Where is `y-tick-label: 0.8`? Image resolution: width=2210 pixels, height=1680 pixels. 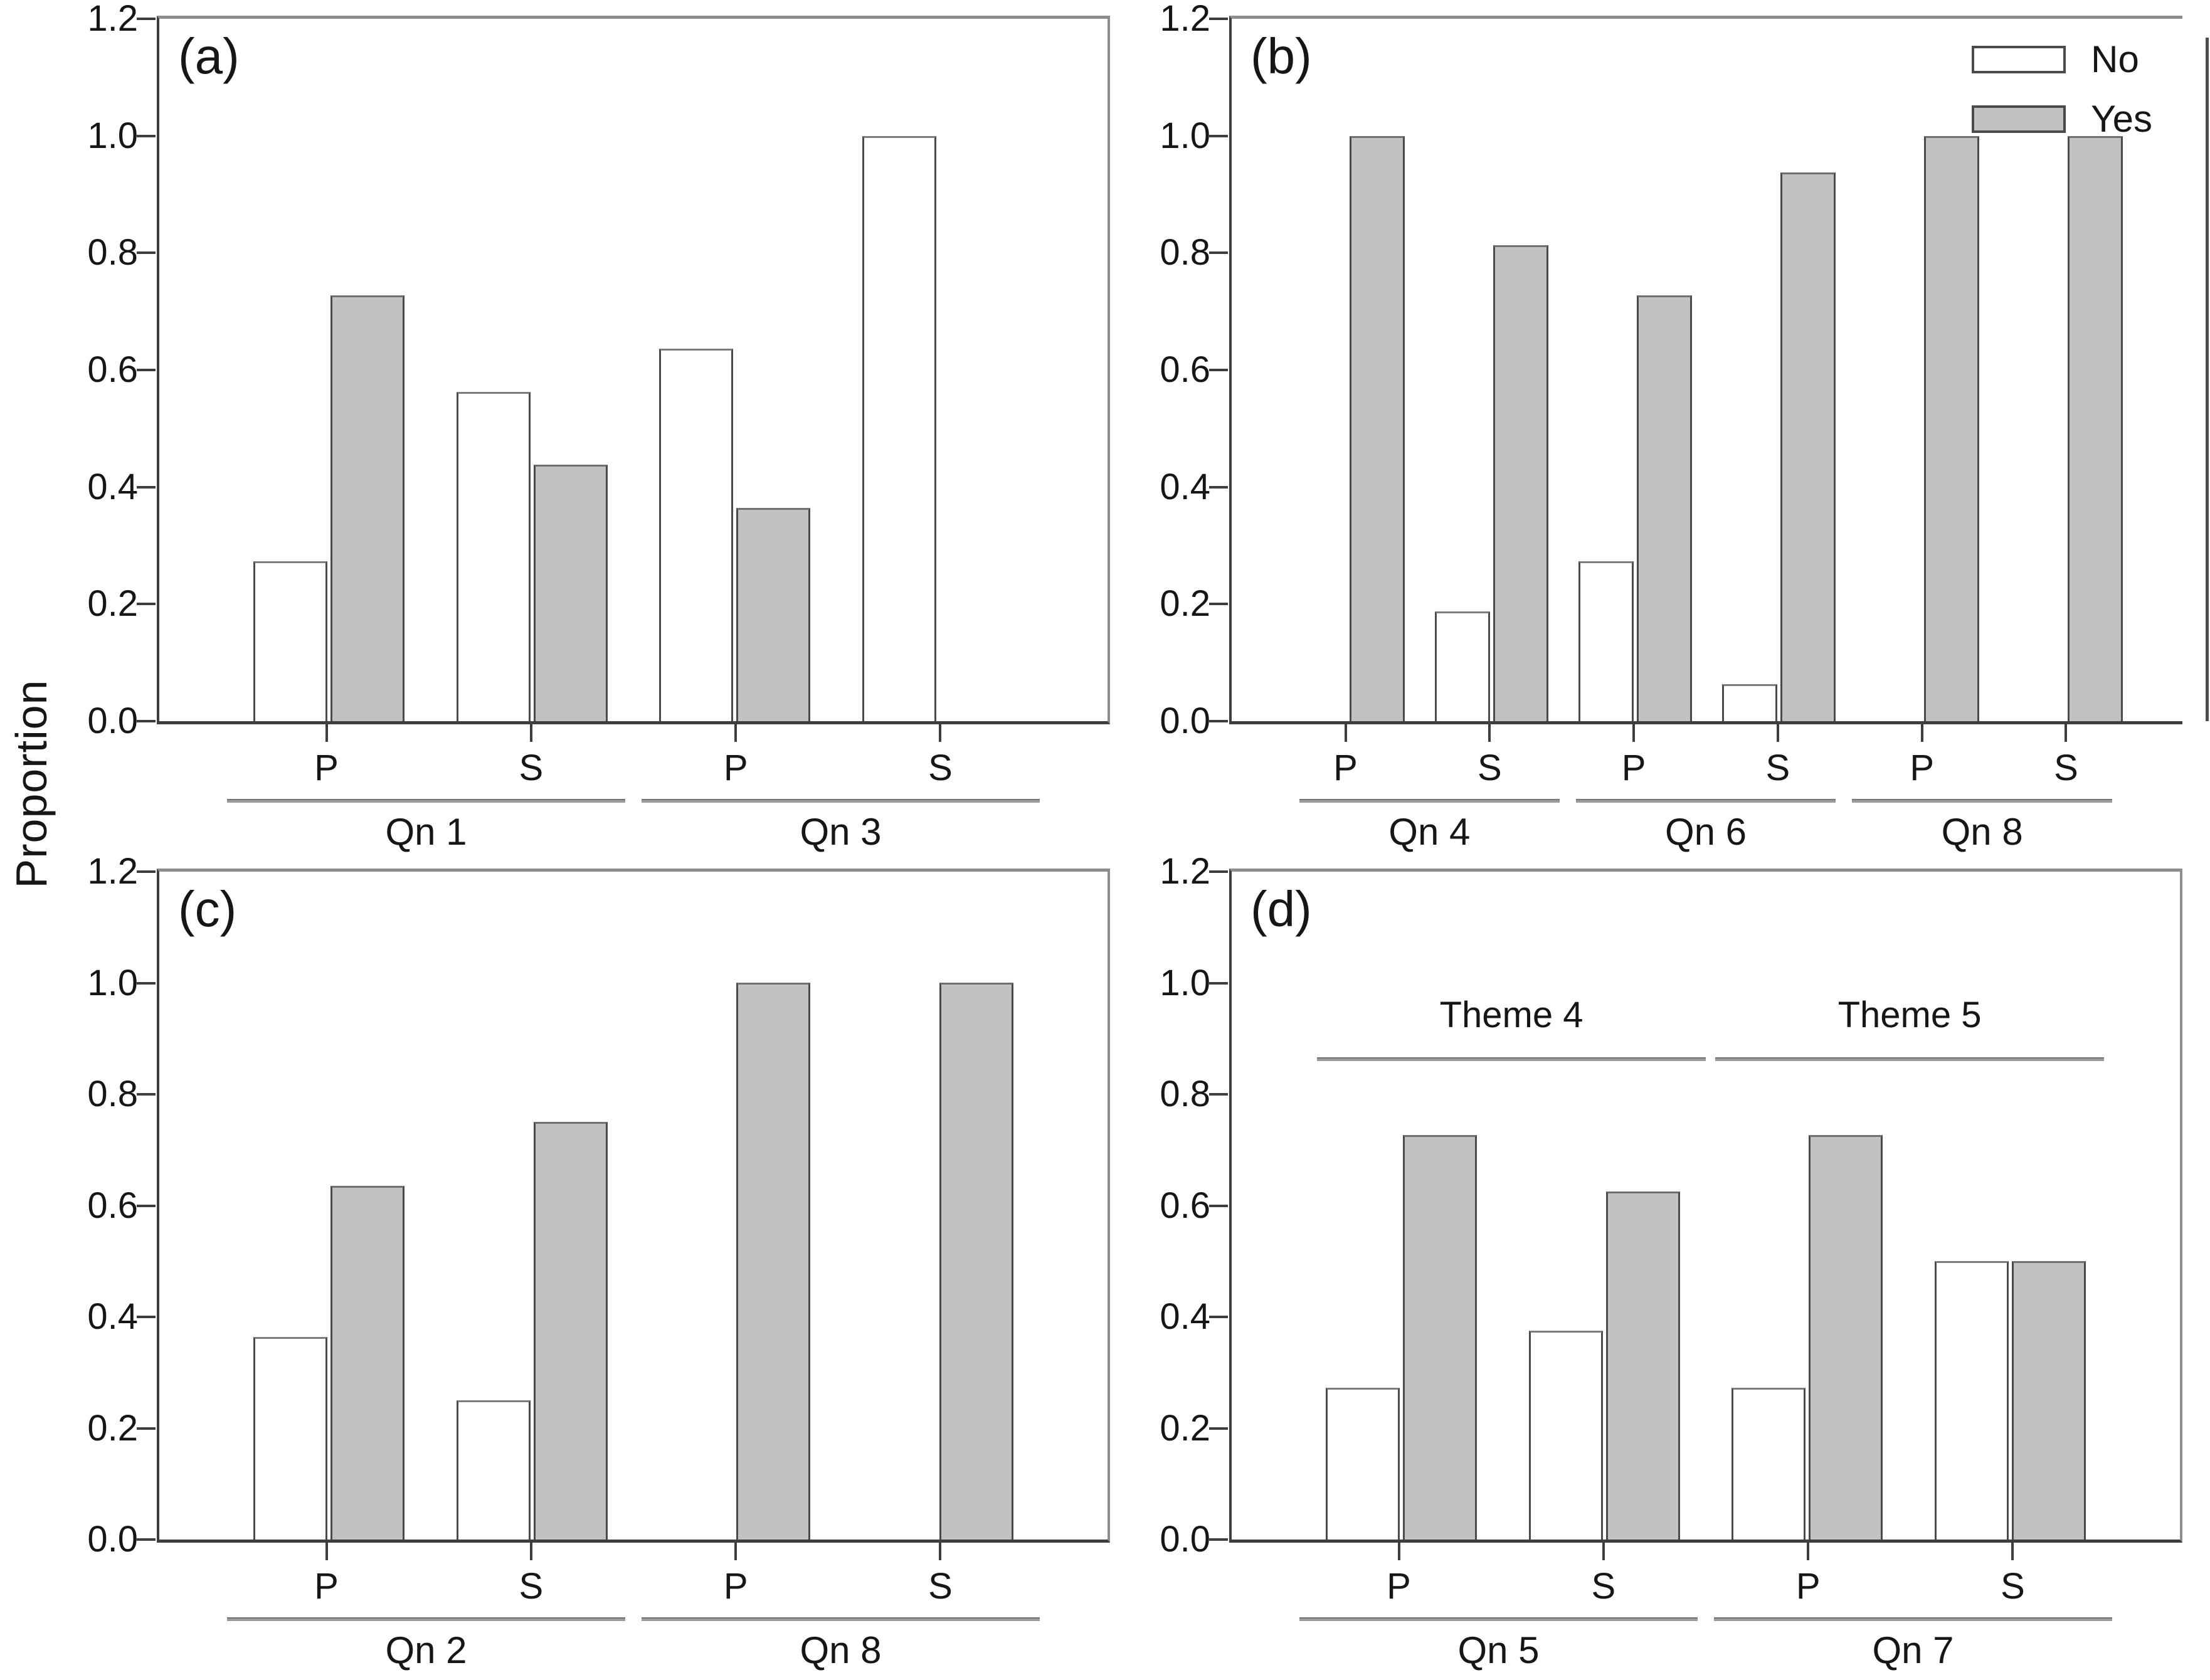 y-tick-label: 0.8 is located at coordinates (1185, 1094).